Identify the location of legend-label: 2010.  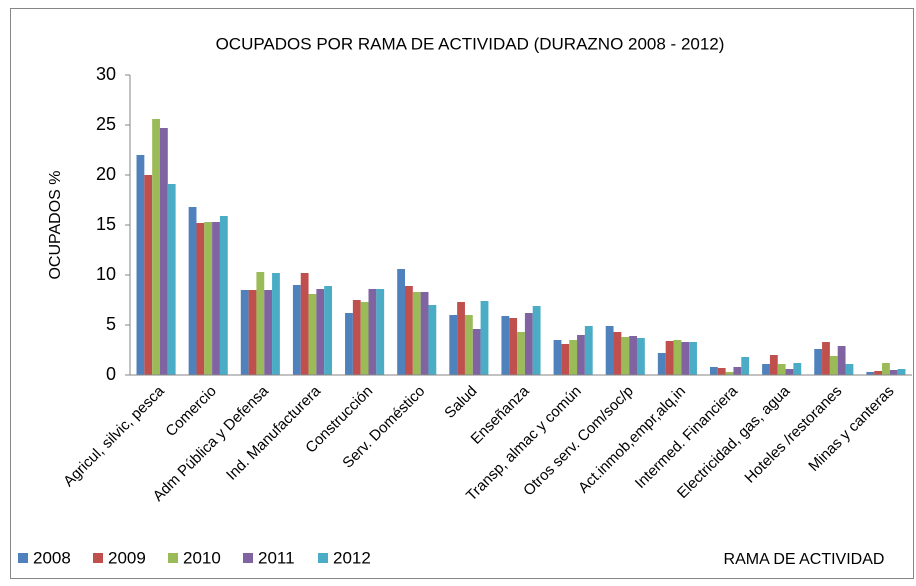
(202, 557).